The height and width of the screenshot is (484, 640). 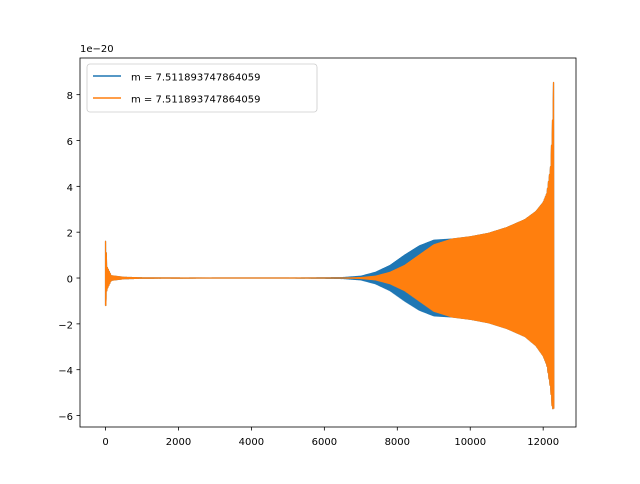 What do you see at coordinates (70, 96) in the screenshot?
I see `y-tick-label: 8` at bounding box center [70, 96].